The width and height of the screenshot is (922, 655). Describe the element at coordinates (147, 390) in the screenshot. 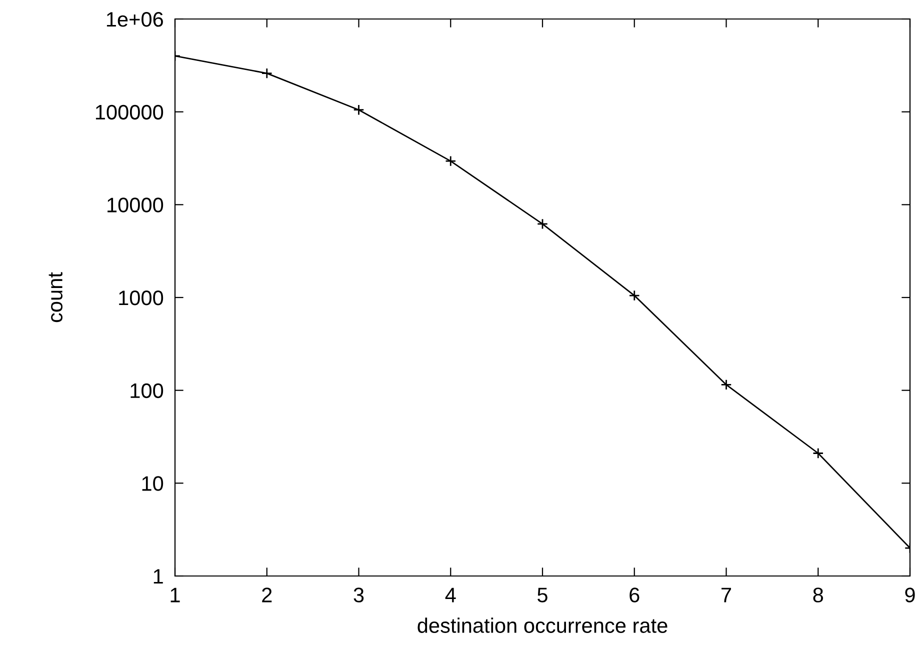

I see `y-tick-label: 100` at that location.